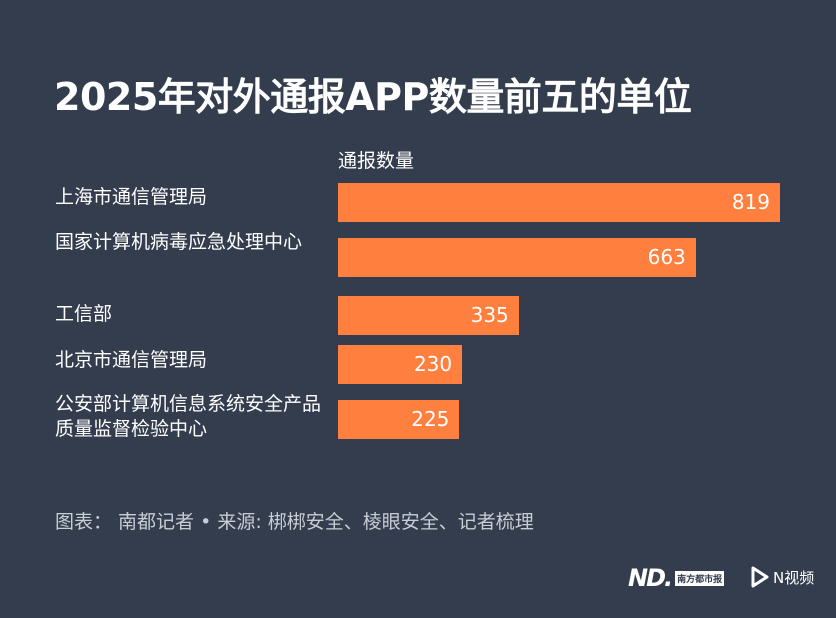  I want to click on nvideo-text: N视频, so click(794, 577).